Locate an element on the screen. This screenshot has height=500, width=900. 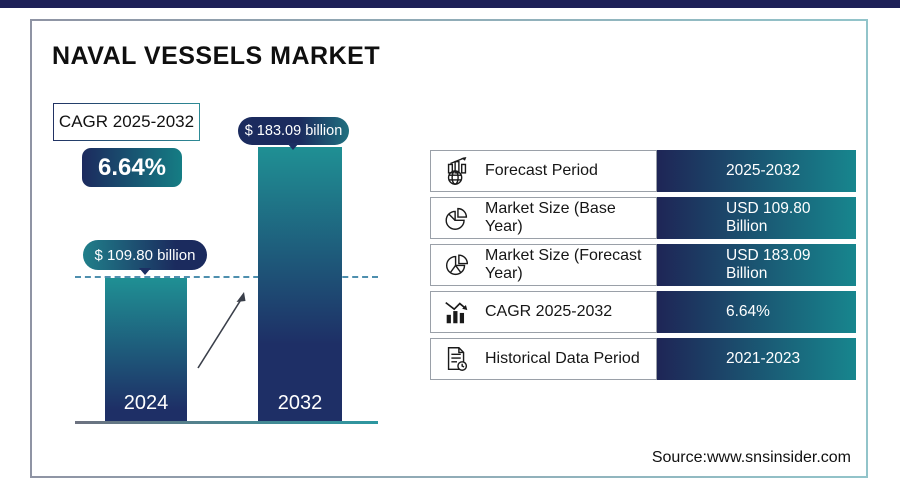
row-value: 6.64% is located at coordinates (748, 311).